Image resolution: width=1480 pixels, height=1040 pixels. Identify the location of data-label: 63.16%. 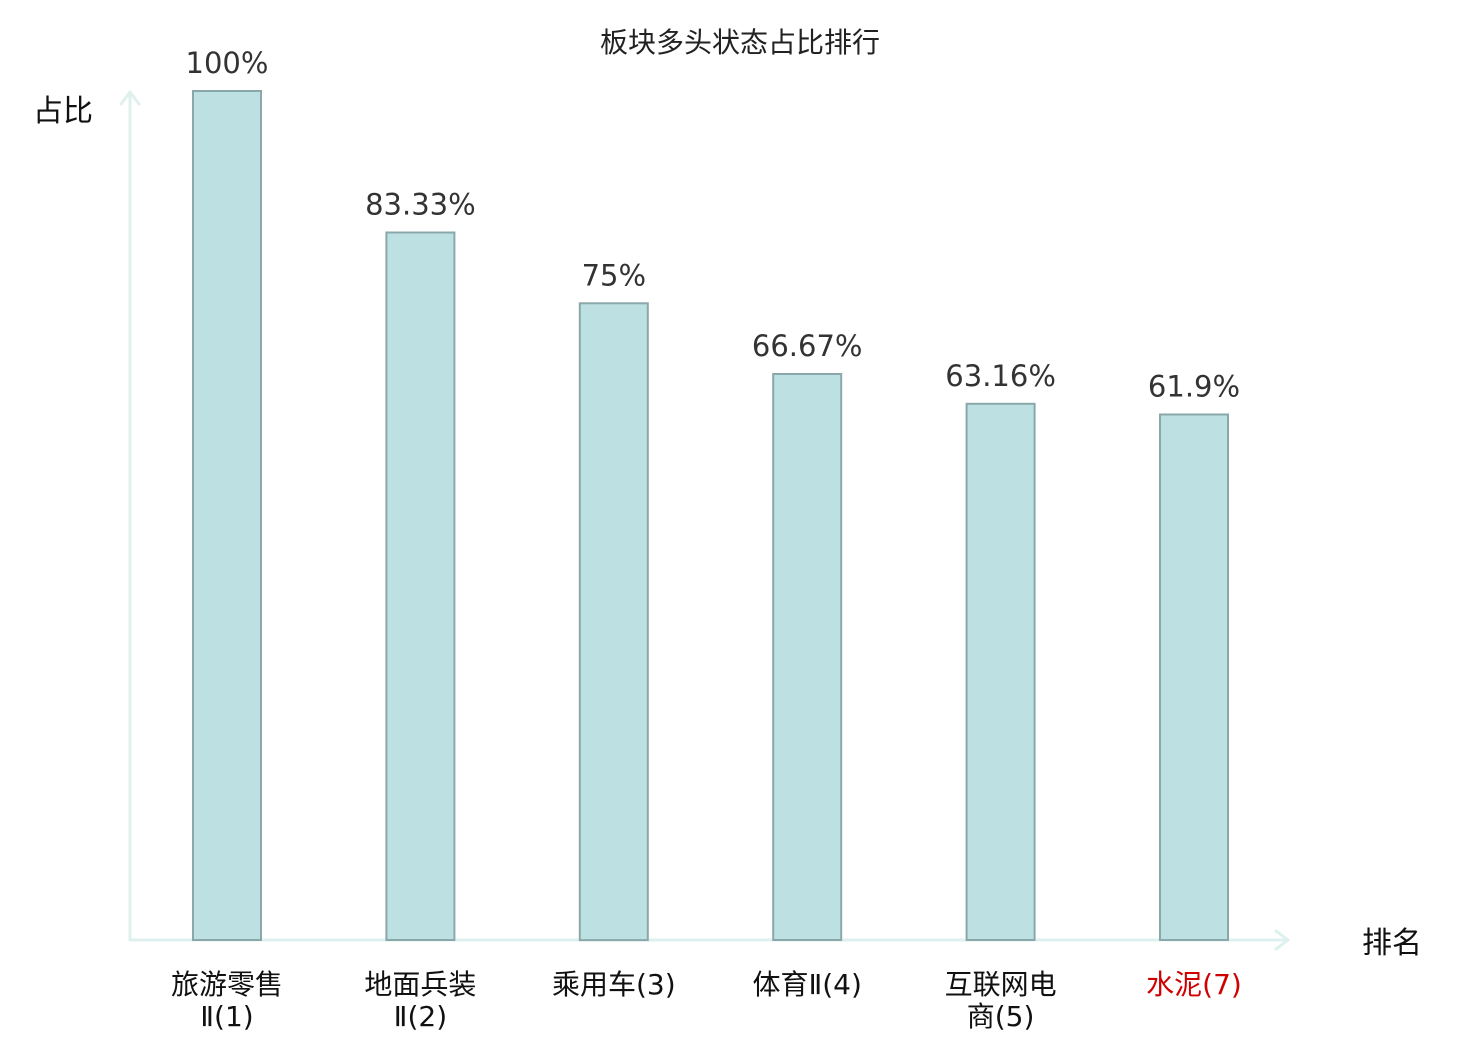
(1000, 376).